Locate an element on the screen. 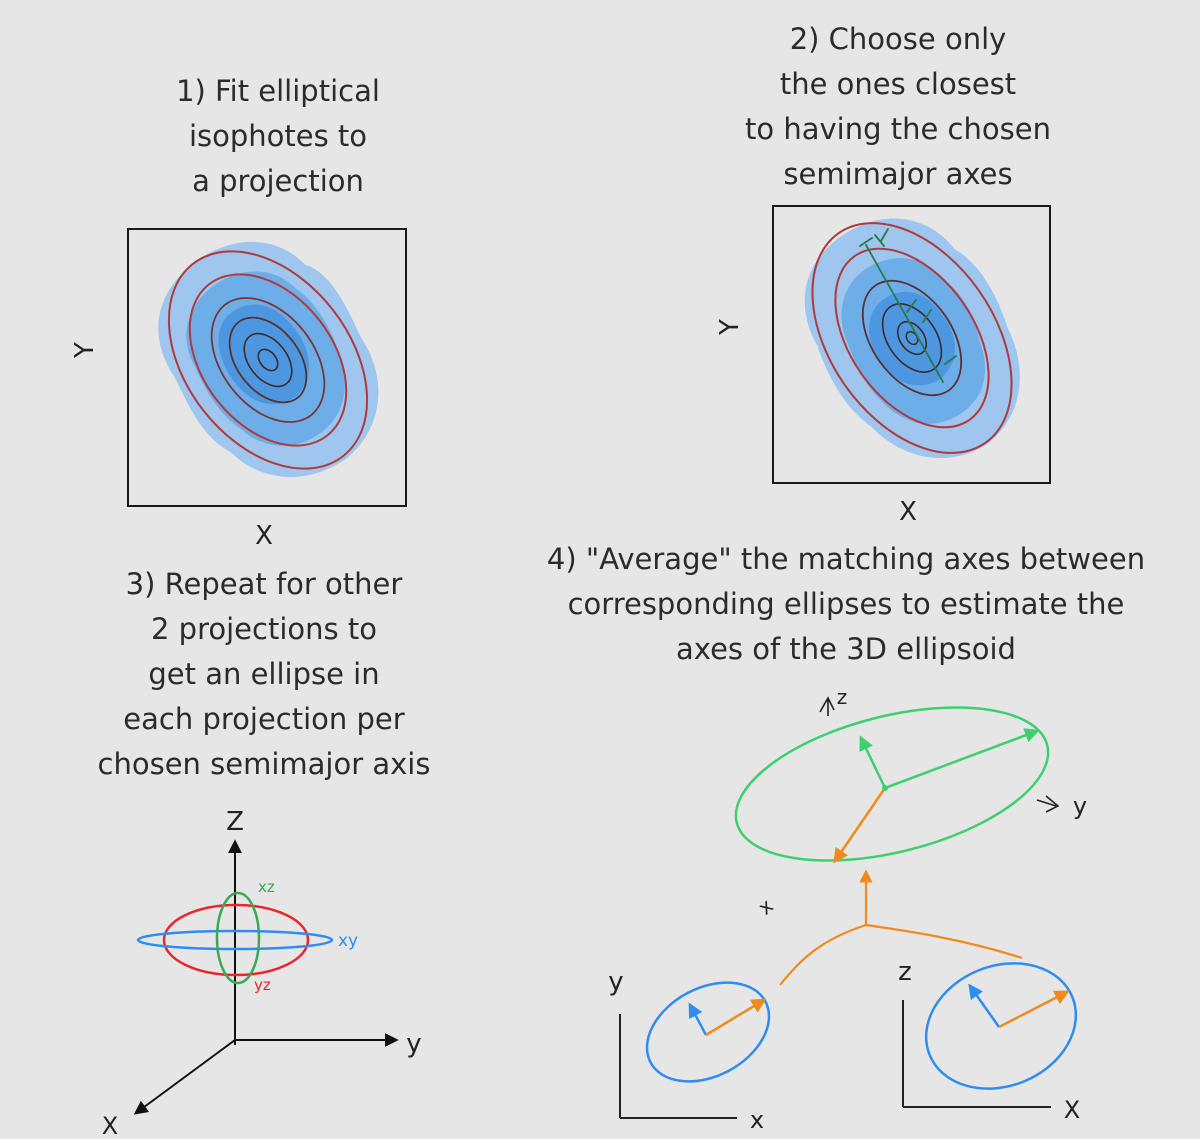  panel-2-semimajor-marks is located at coordinates (908, 305).